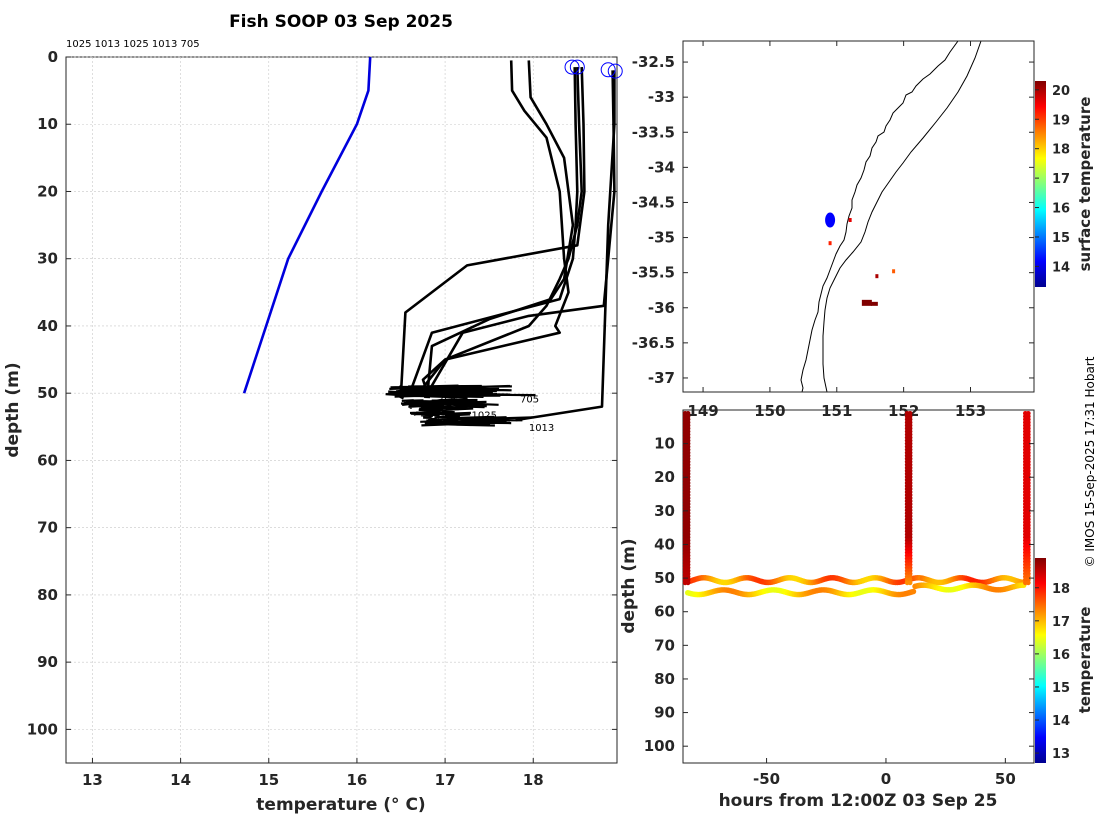  Describe the element at coordinates (47, 124) in the screenshot. I see `profile-ytick-label: 10` at that location.